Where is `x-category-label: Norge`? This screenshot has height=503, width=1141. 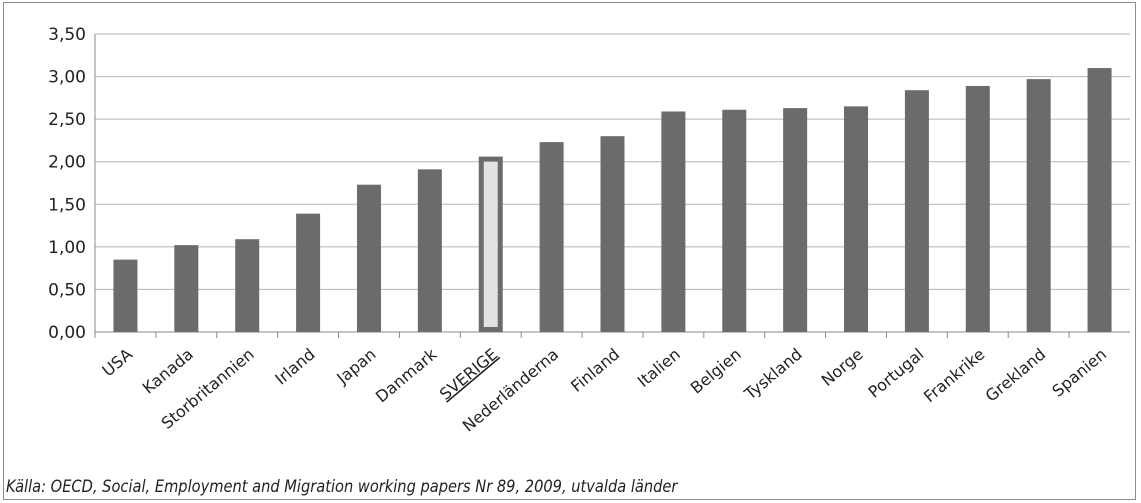
x-category-label: Norge is located at coordinates (842, 367).